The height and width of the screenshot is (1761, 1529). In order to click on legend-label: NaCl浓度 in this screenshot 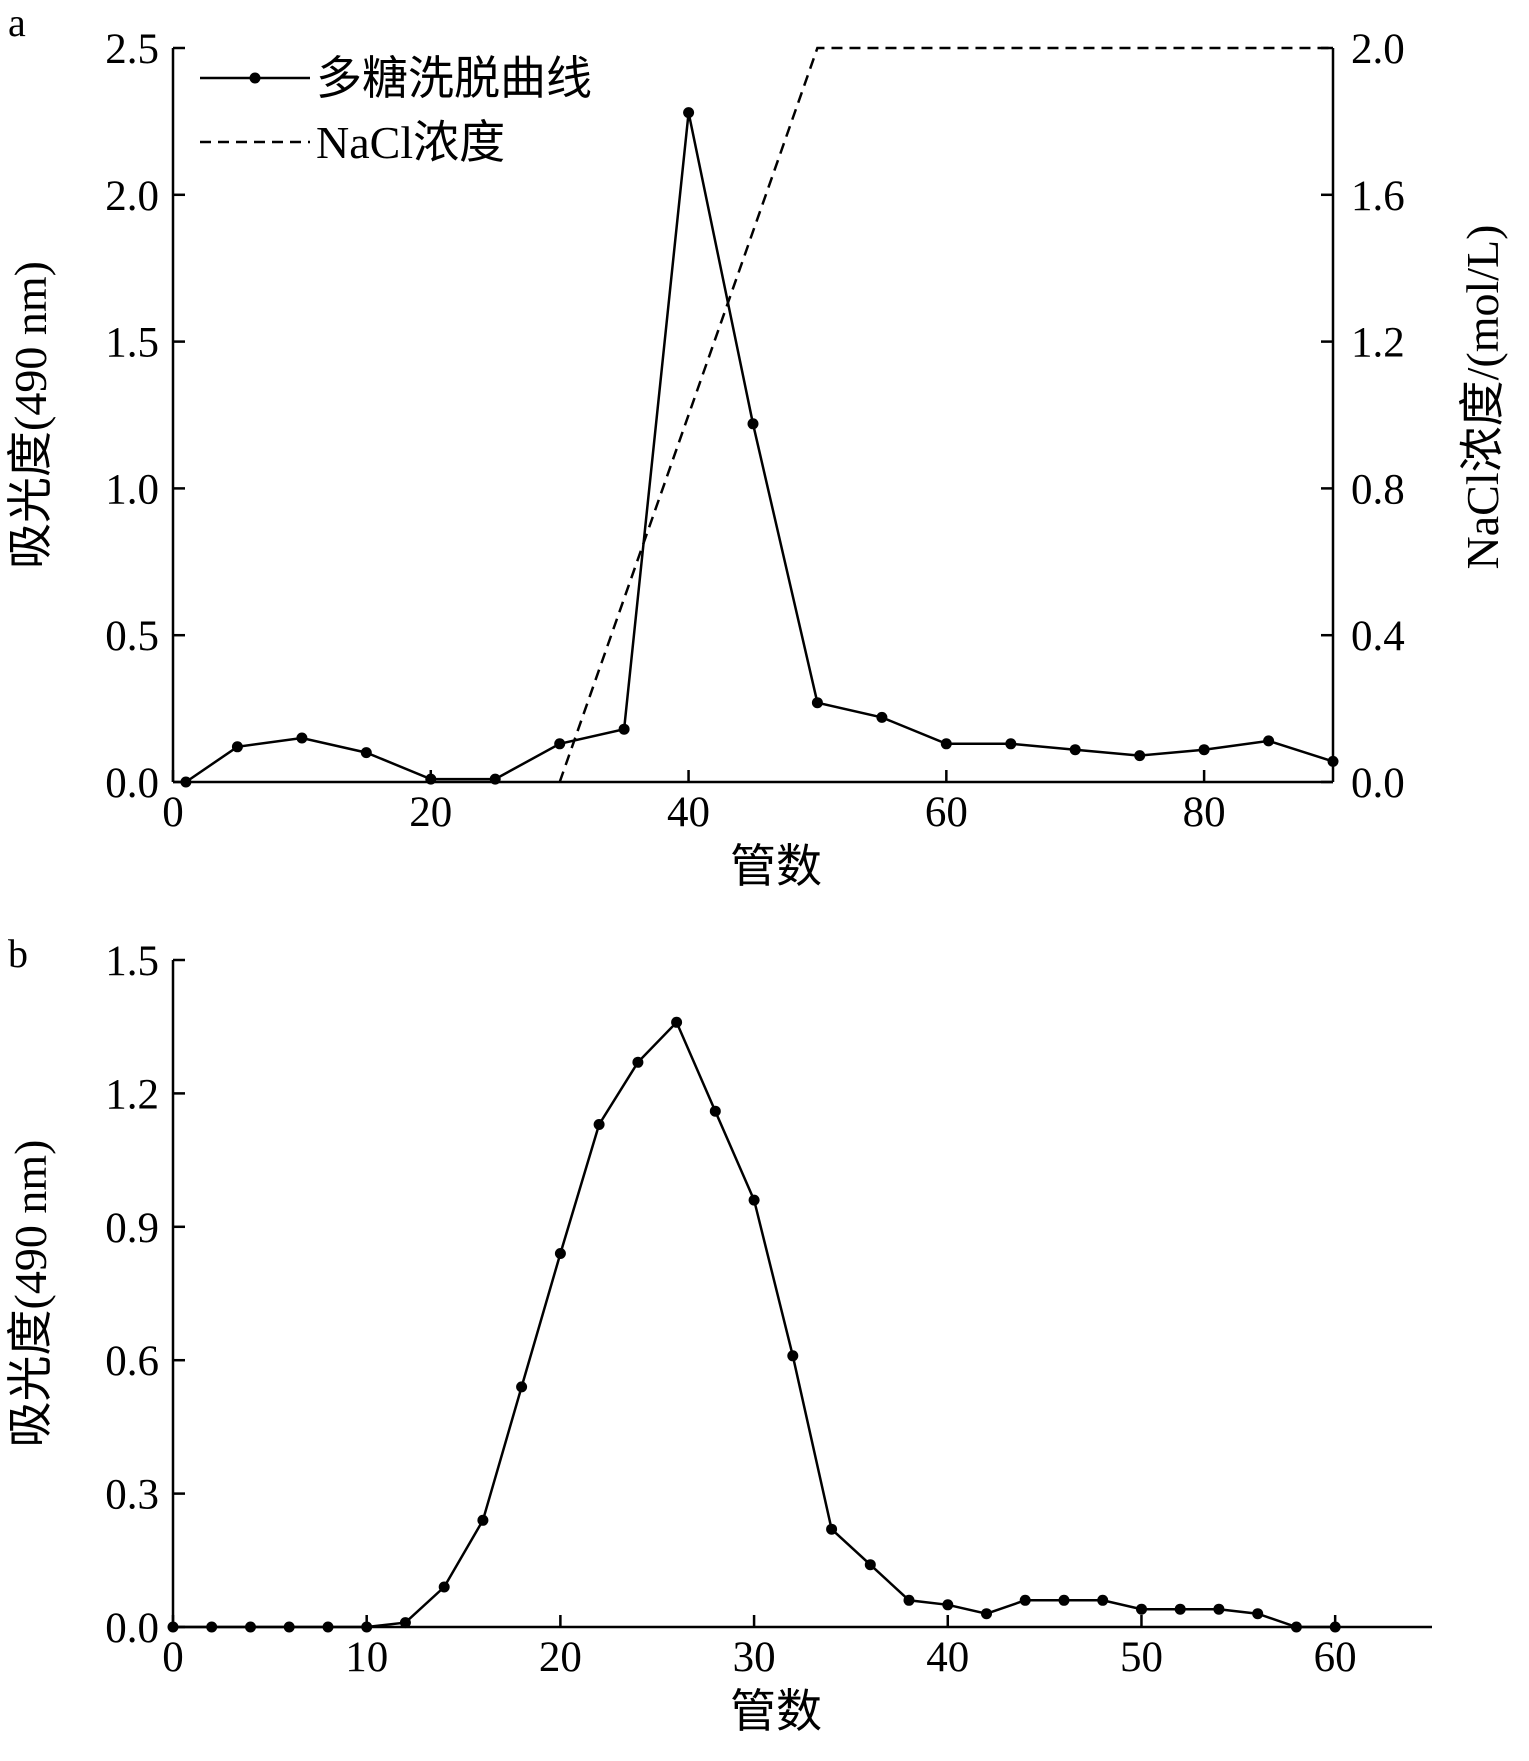, I will do `click(410, 142)`.